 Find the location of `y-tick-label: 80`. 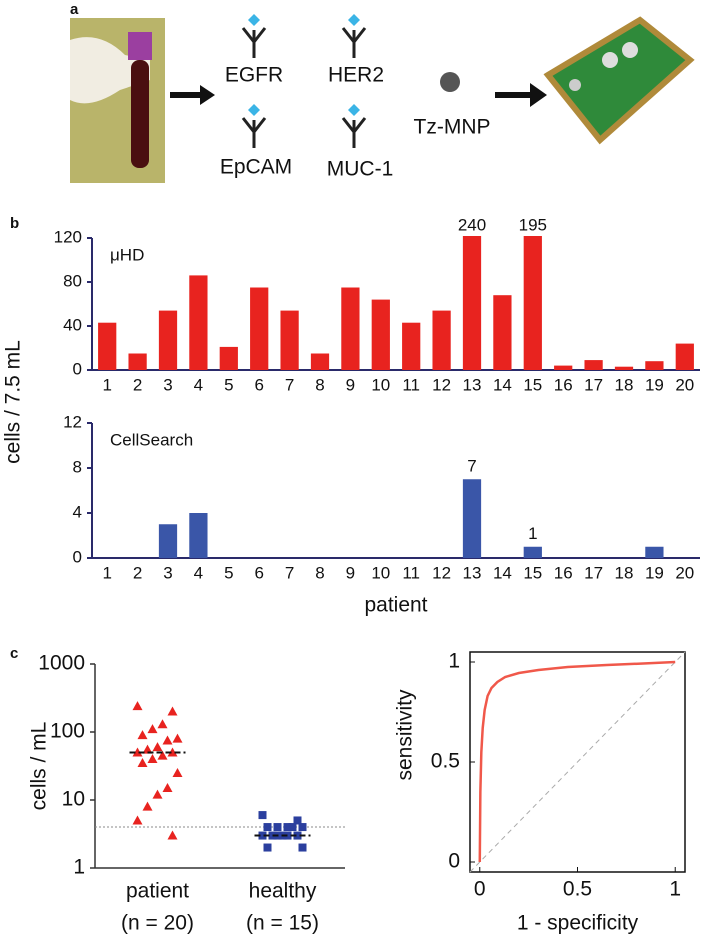

y-tick-label: 80 is located at coordinates (72, 280).